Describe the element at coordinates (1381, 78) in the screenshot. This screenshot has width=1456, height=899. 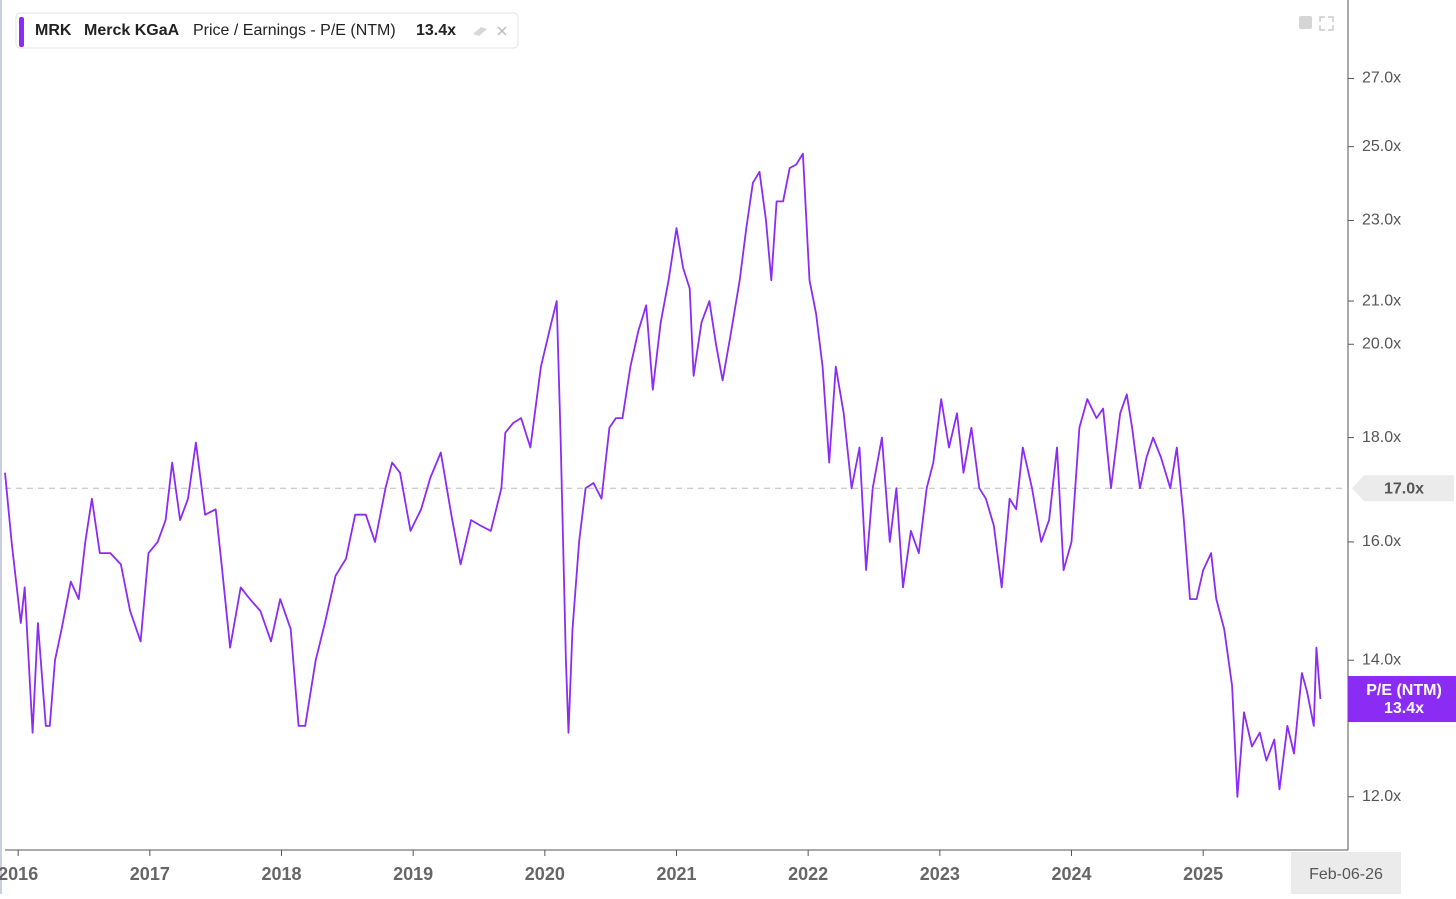
I see `y-tick-label: 27.0x` at that location.